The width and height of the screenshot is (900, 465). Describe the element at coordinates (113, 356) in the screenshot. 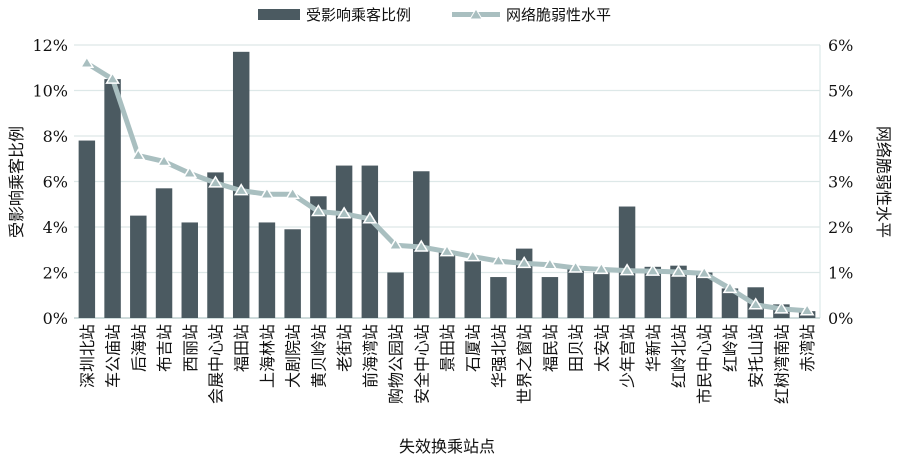

I see `x-tick-label: 车公庙站` at that location.